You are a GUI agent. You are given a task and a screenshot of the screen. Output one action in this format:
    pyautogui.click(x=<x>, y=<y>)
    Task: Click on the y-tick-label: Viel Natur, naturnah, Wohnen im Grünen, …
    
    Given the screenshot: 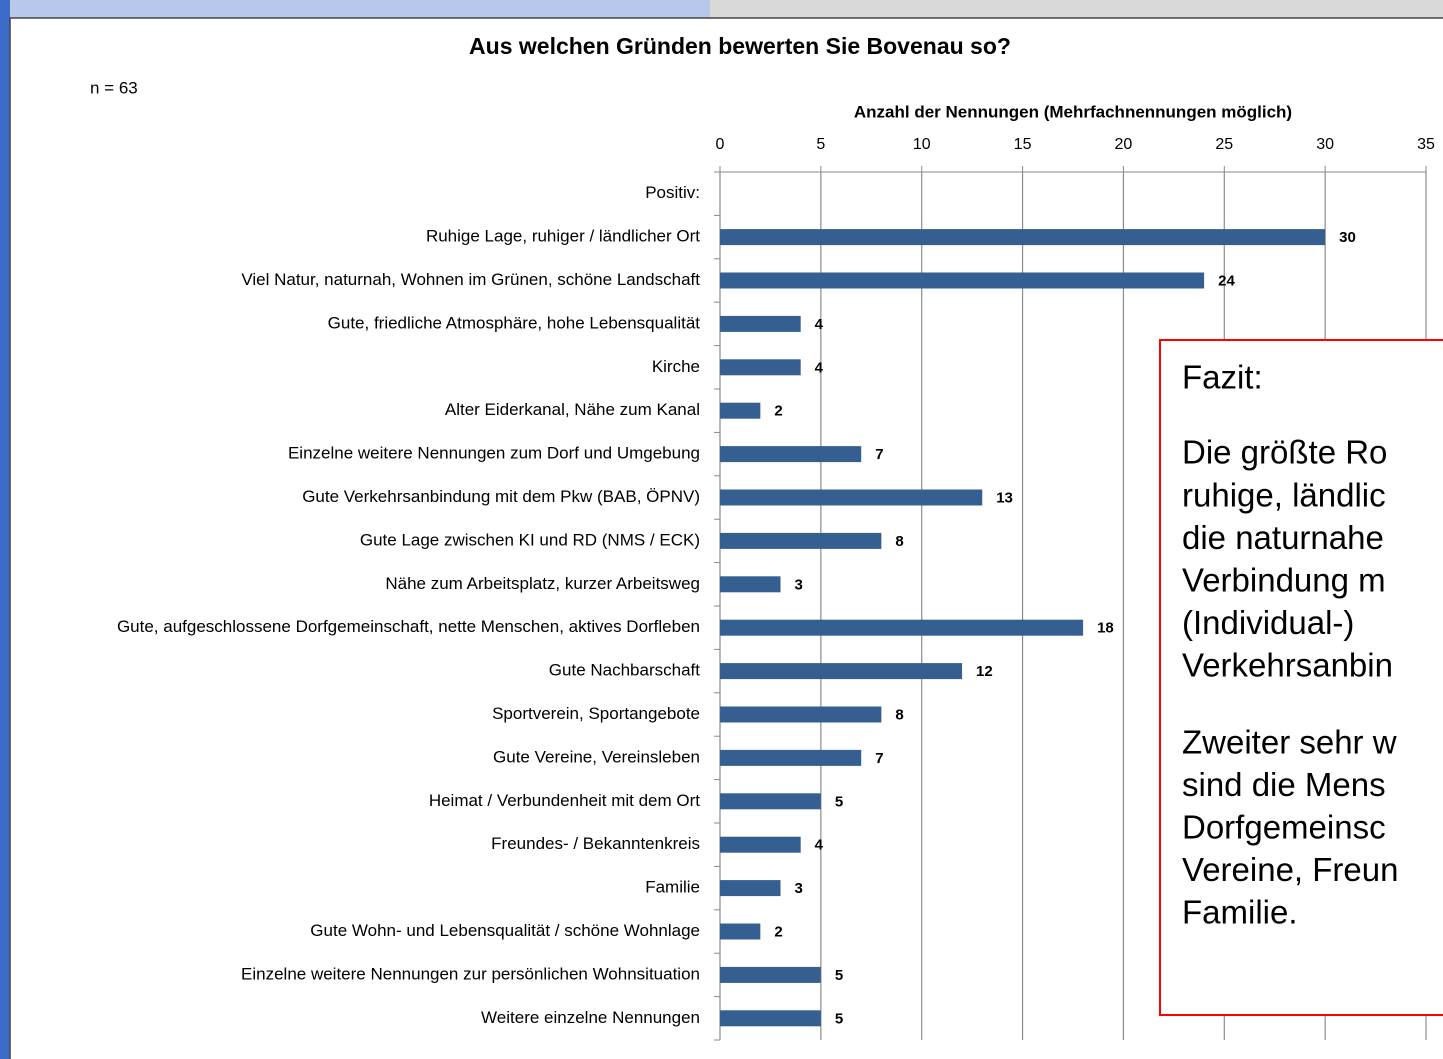 What is the action you would take?
    pyautogui.click(x=470, y=279)
    